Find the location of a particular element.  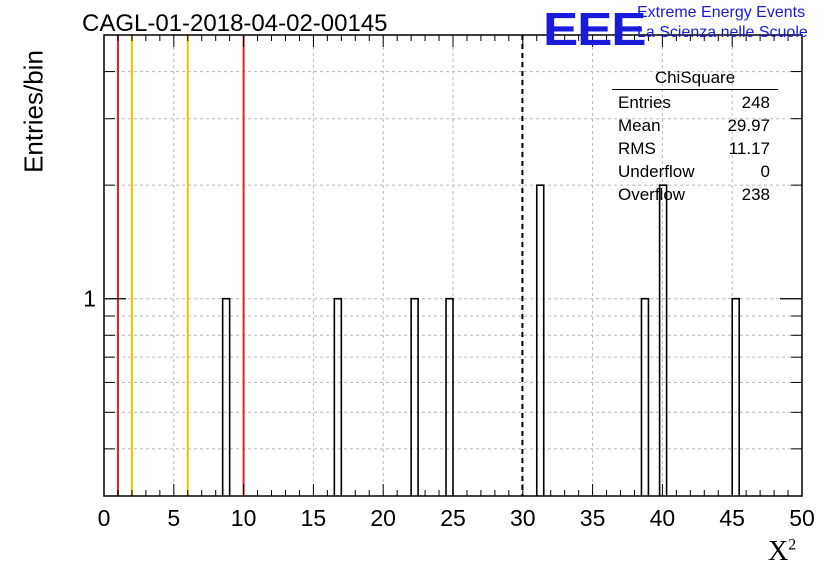

x-tick-label: 20 is located at coordinates (383, 518).